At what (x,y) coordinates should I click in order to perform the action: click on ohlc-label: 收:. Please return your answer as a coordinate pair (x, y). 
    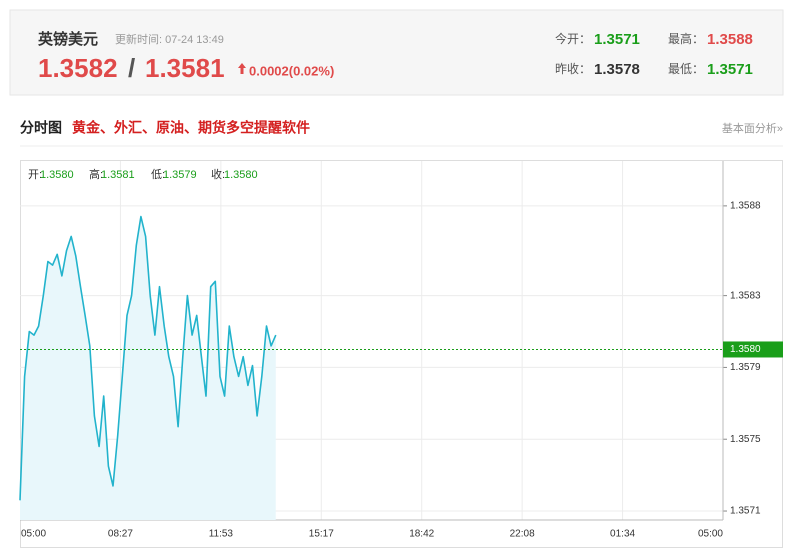
    Looking at the image, I should click on (218, 174).